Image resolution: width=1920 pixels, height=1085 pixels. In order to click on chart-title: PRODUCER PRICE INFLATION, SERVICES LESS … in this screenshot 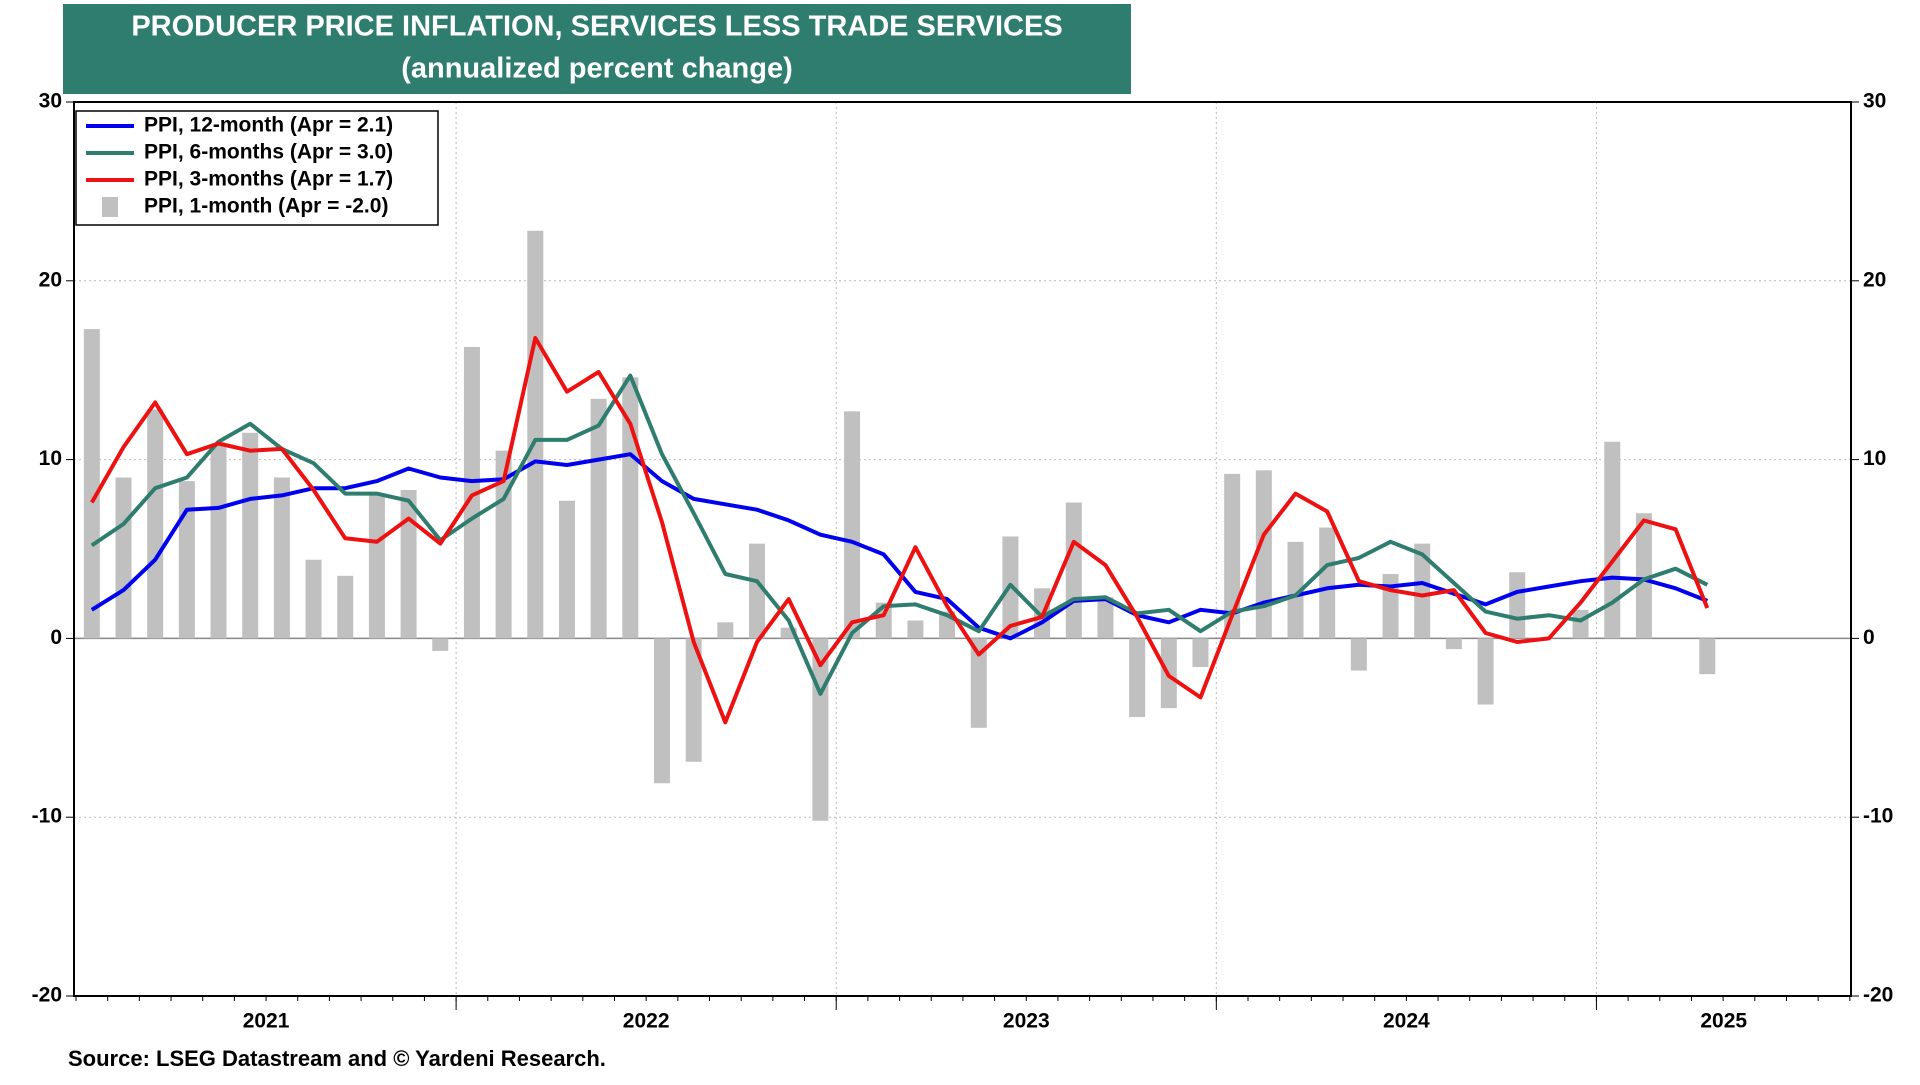, I will do `click(596, 27)`.